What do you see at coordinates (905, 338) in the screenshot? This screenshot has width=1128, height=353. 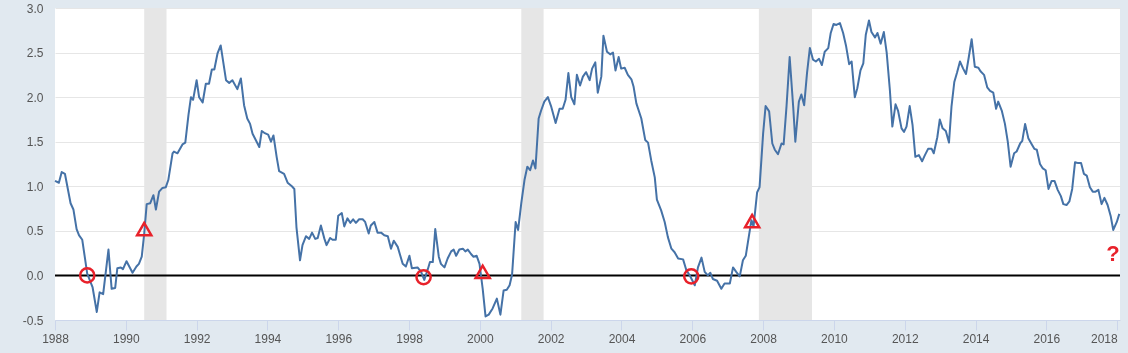 I see `x-tick-label: 2012` at bounding box center [905, 338].